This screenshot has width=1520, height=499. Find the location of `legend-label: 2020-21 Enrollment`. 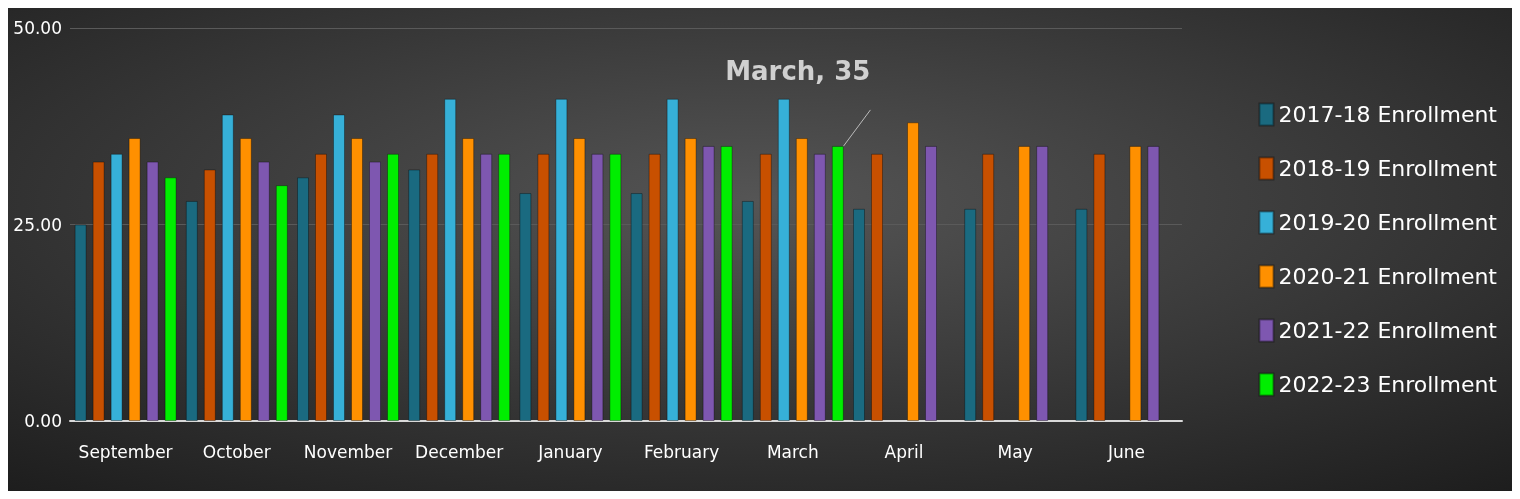

legend-label: 2020-21 Enrollment is located at coordinates (1388, 276).